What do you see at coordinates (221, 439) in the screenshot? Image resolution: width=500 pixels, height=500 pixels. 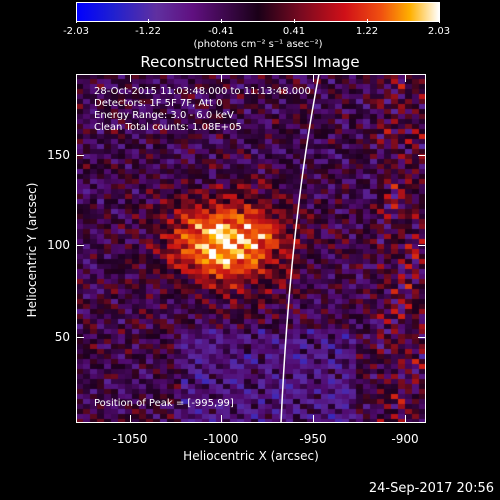 I see `x-tick-label: -1000` at bounding box center [221, 439].